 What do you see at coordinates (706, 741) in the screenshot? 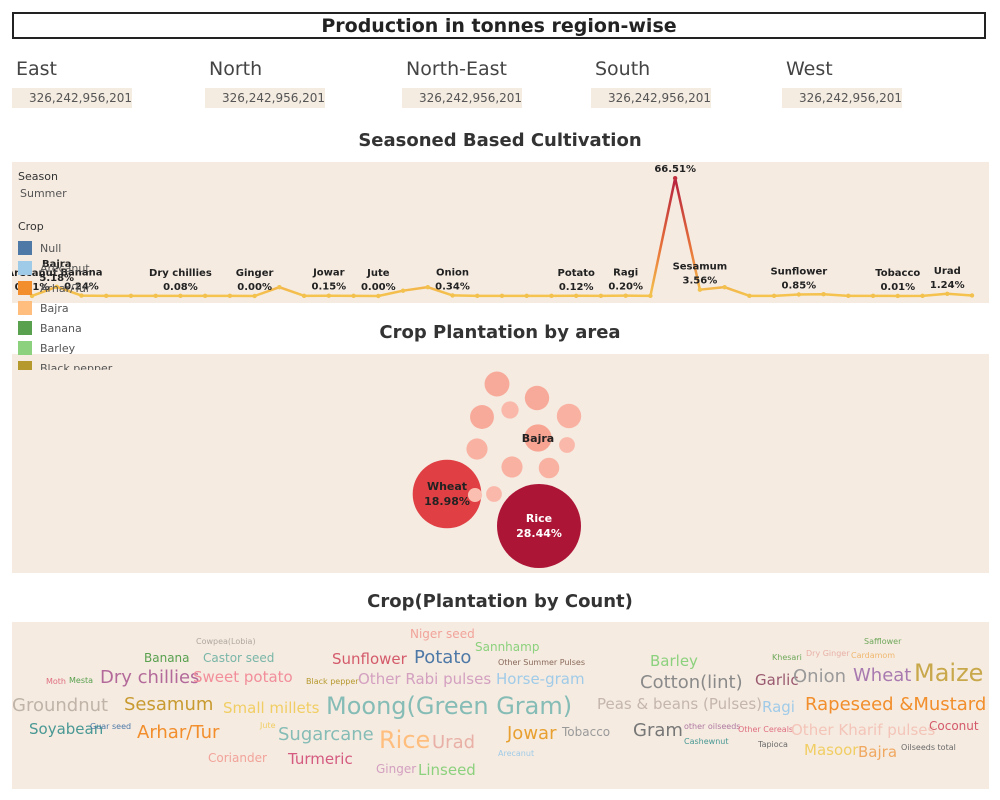
I see `cloud-word: Cashewnut` at bounding box center [706, 741].